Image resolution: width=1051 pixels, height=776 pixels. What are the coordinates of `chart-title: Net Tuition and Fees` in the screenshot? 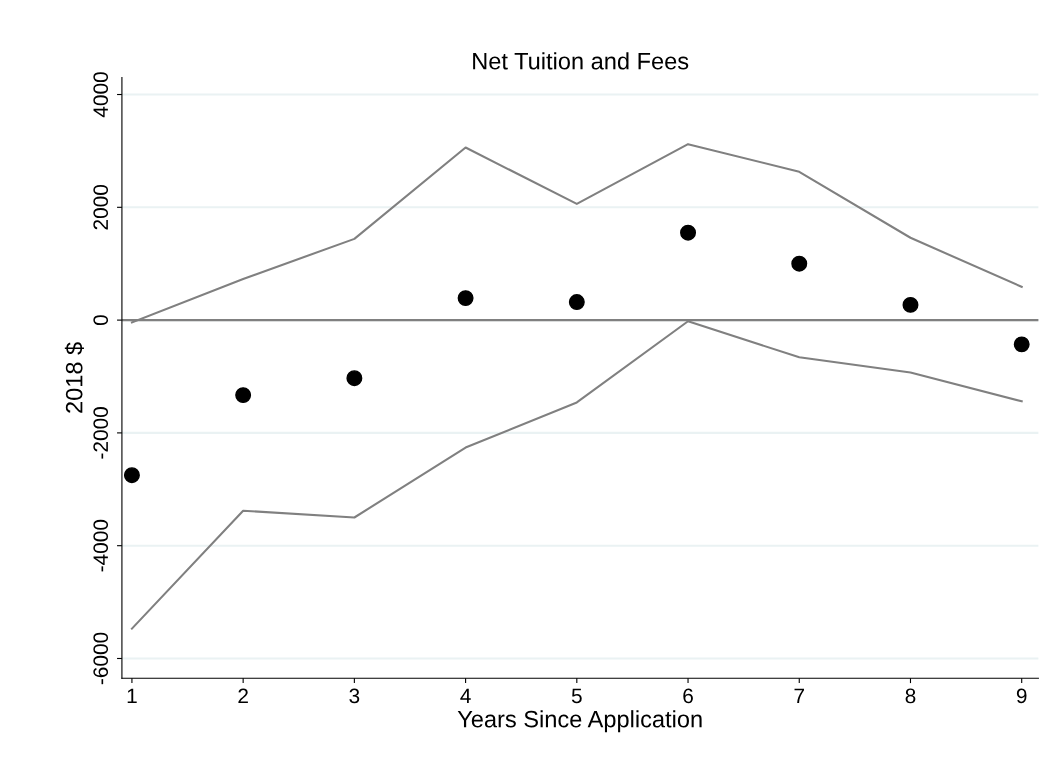 It's located at (581, 61).